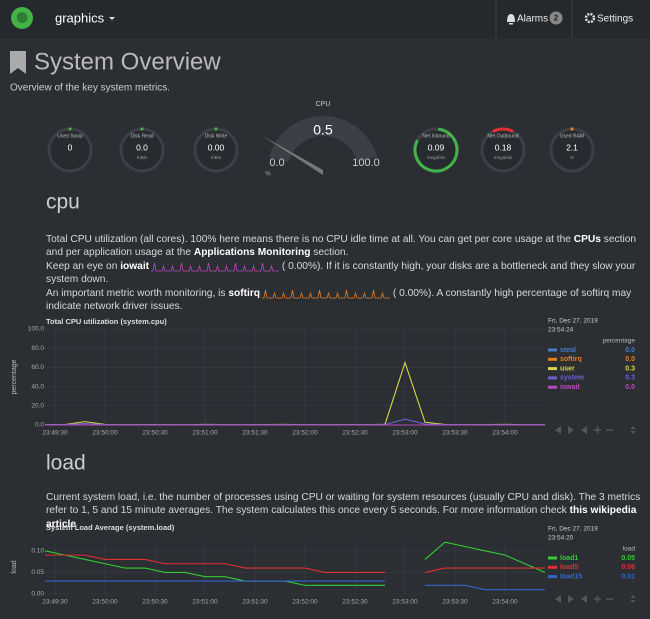  I want to click on text: Keep an eye on, so click(83, 266).